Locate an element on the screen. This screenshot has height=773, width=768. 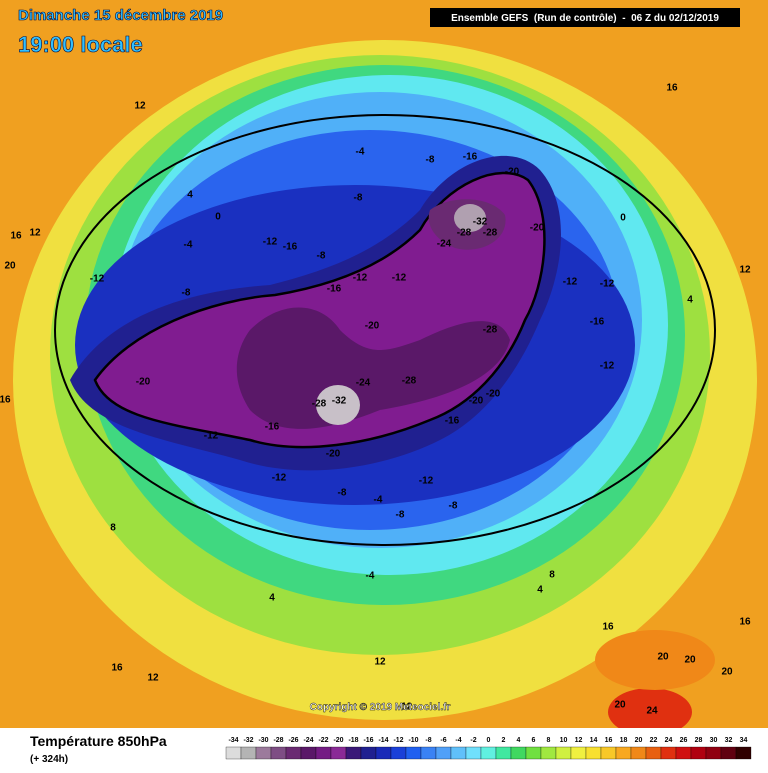
legend-label: -24 is located at coordinates (308, 740).